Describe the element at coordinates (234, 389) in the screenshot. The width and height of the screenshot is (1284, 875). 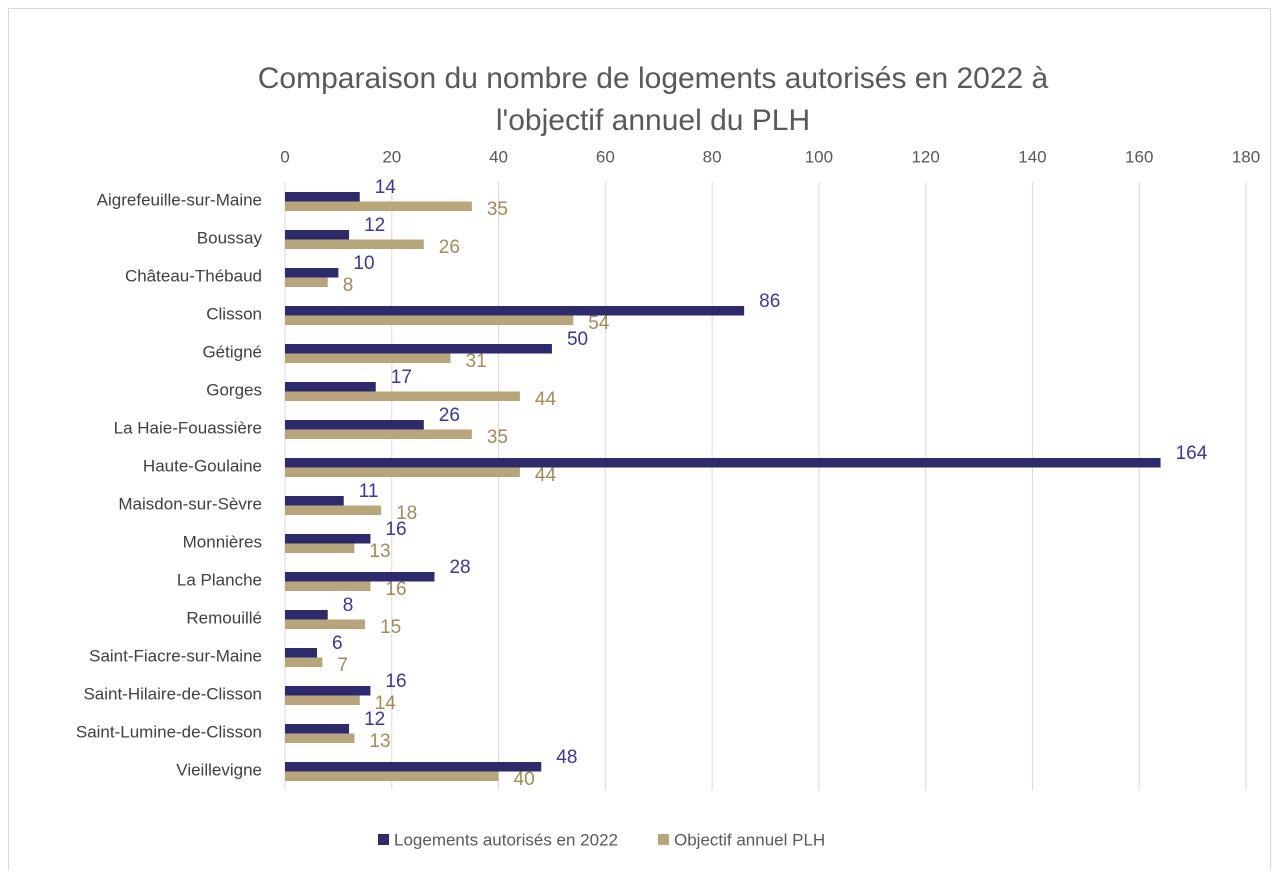
I see `y-tick-label: Gorges` at that location.